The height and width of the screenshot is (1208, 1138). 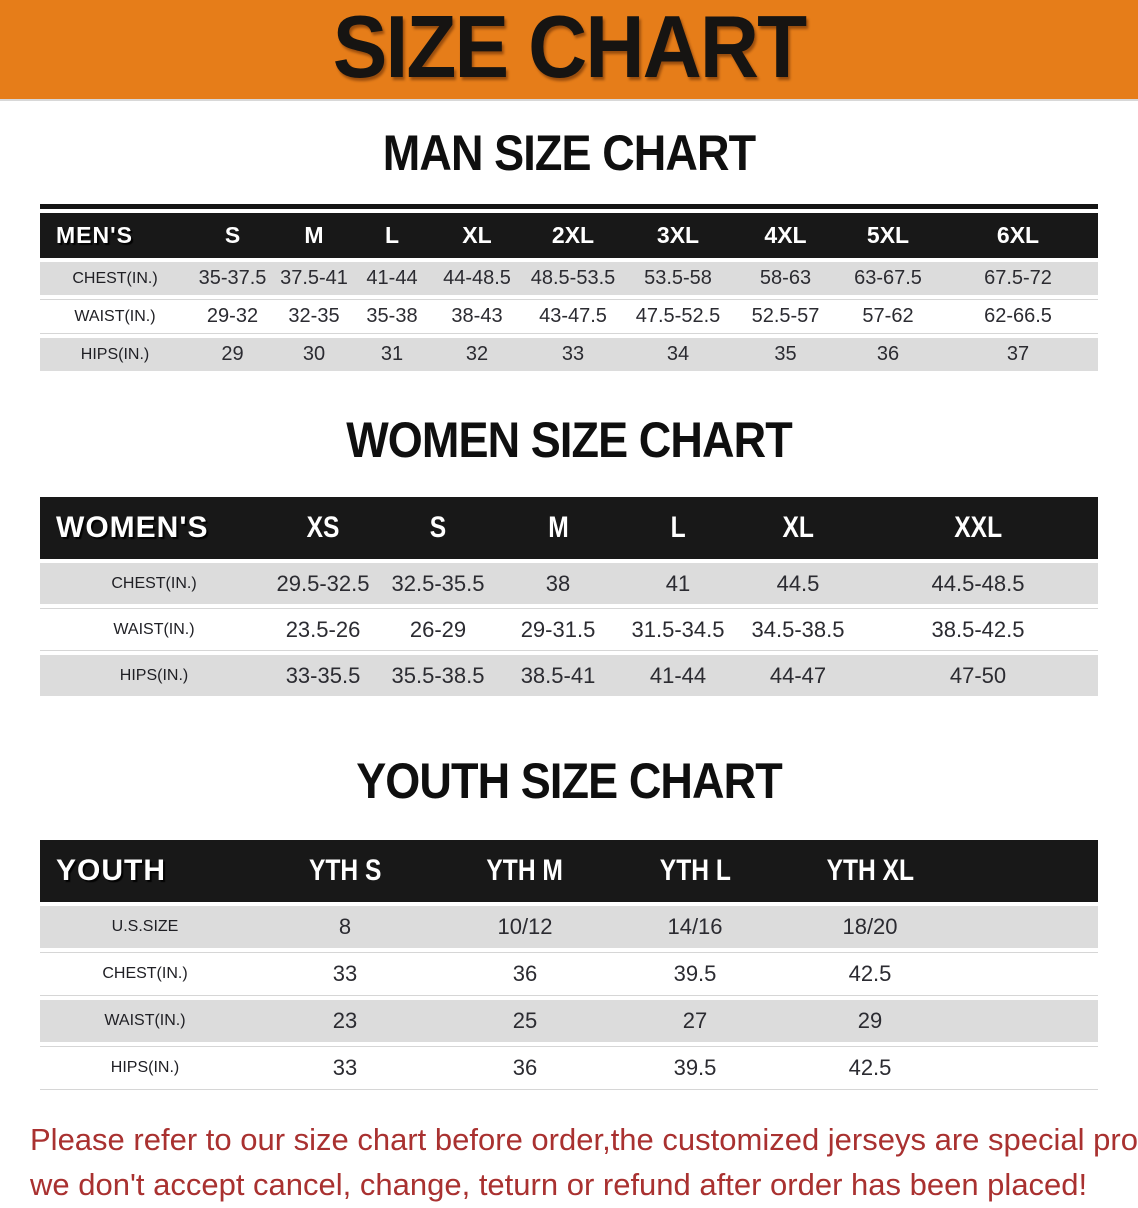 I want to click on size-column-header: 6XL, so click(x=1018, y=235).